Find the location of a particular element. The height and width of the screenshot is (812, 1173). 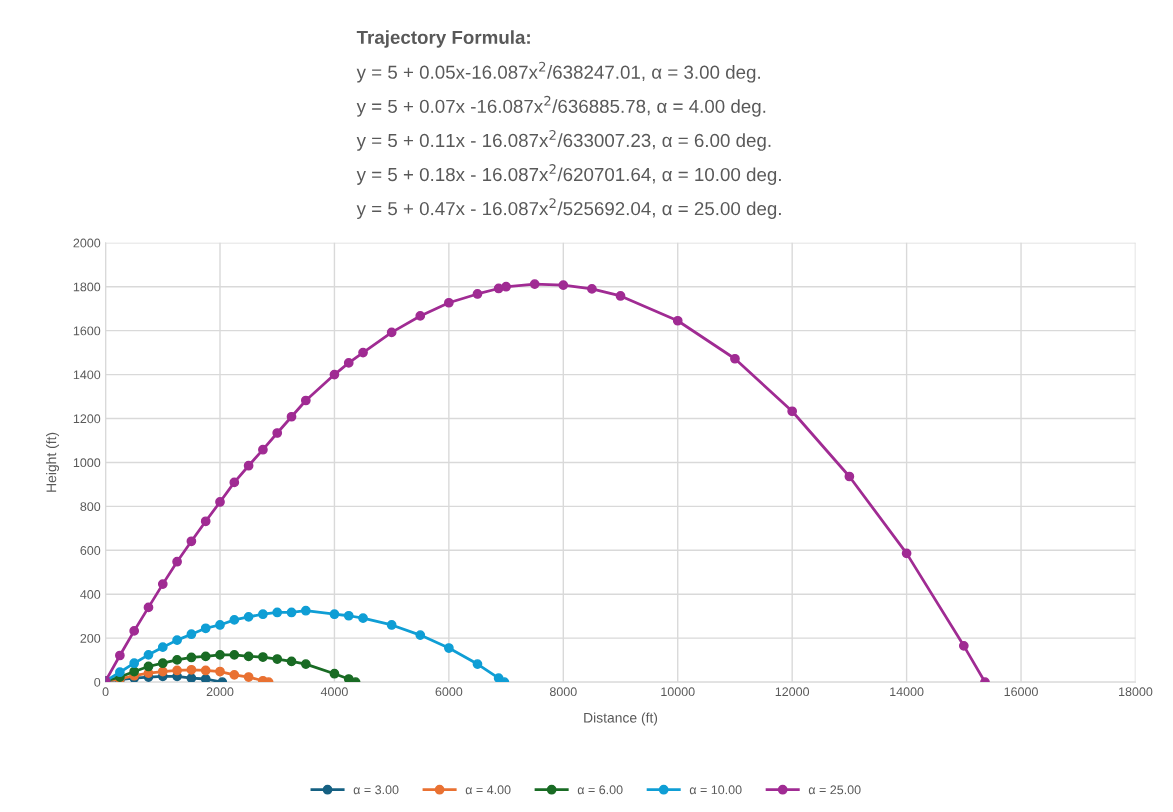

x-tick-label: 6000 is located at coordinates (449, 692).